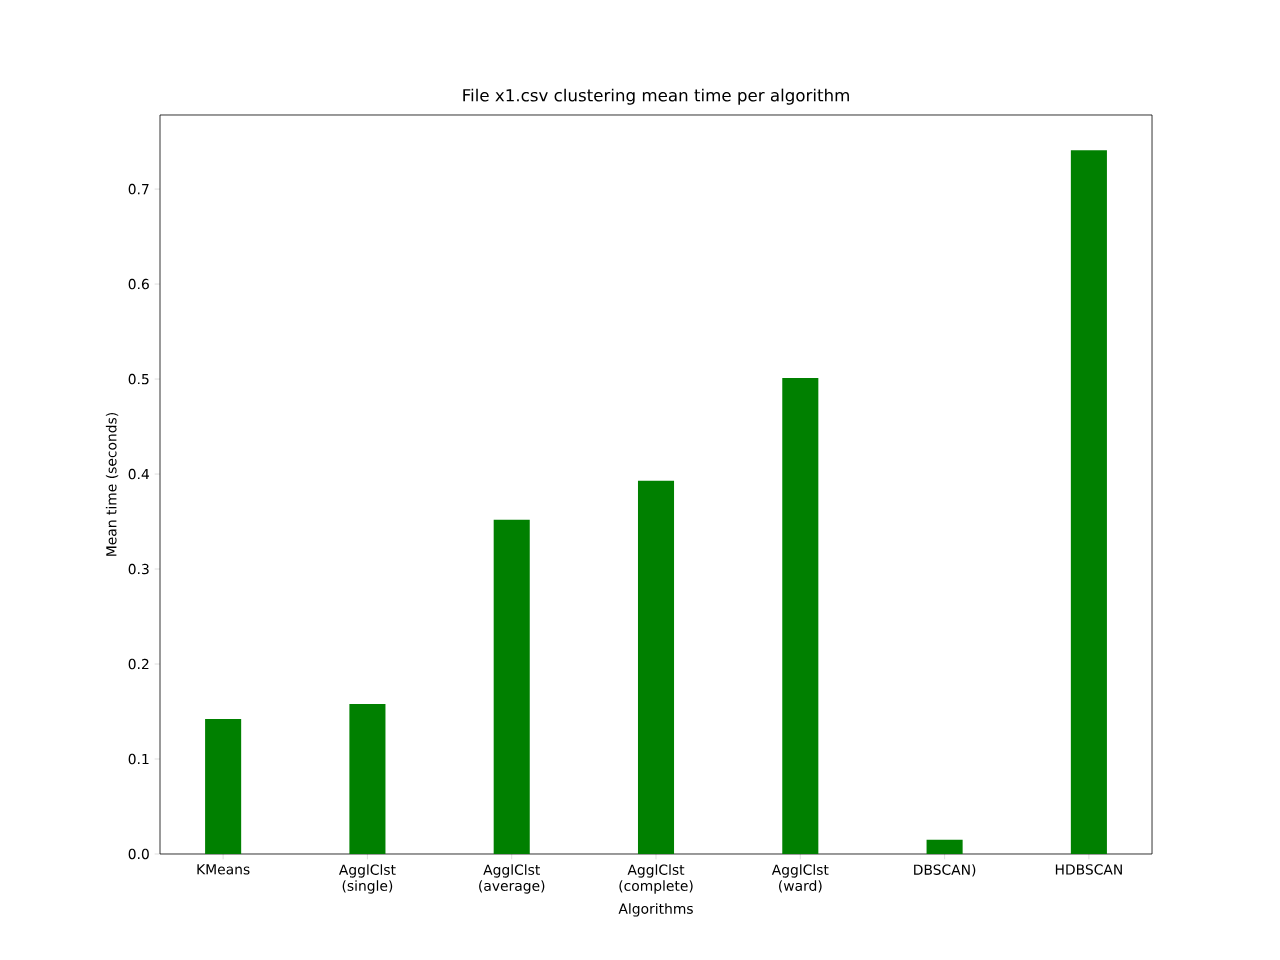 Image resolution: width=1280 pixels, height=960 pixels. What do you see at coordinates (367, 879) in the screenshot?
I see `x-tick-label: AgglClst (single)` at bounding box center [367, 879].